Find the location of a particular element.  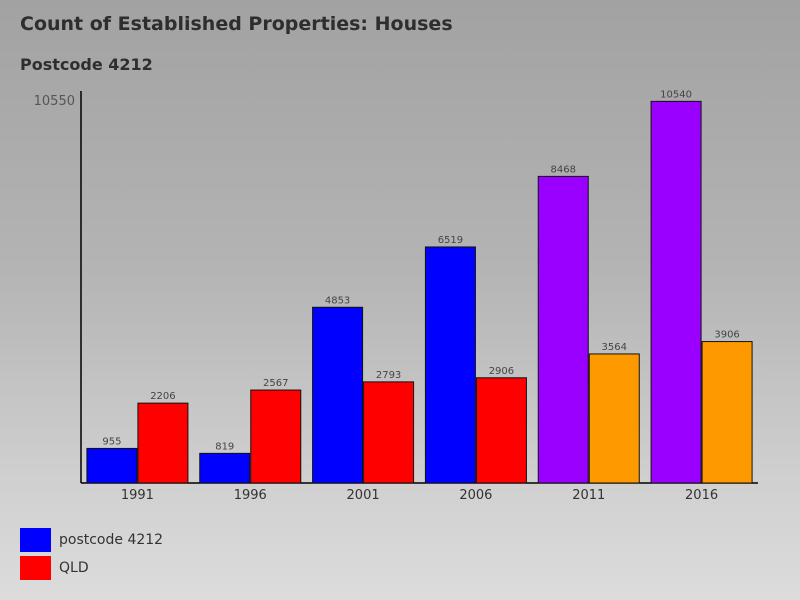

x-tick-label-2001: 2001 is located at coordinates (363, 495).